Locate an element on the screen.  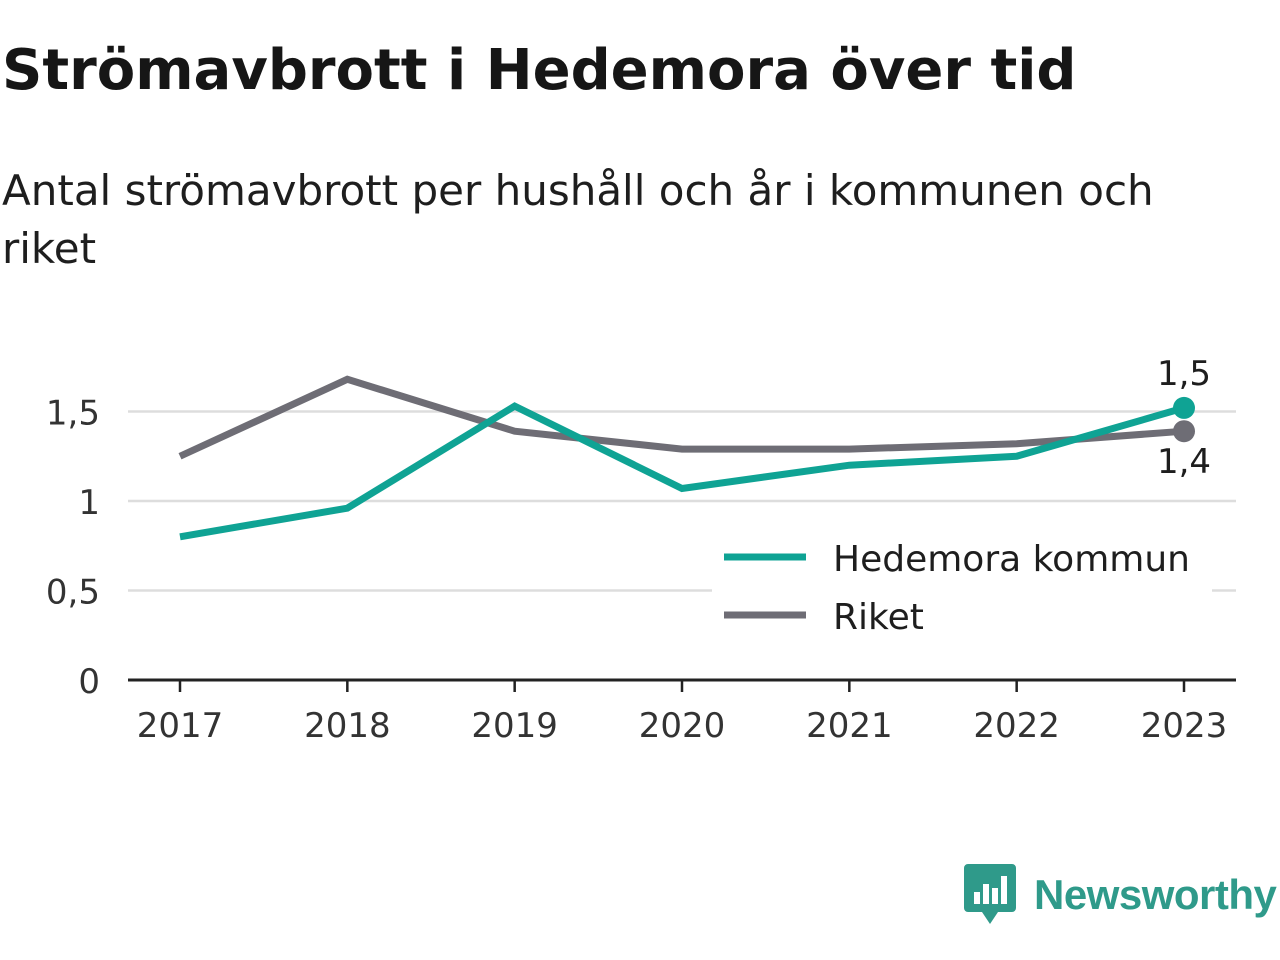
y-tick-label: 0 is located at coordinates (89, 682).